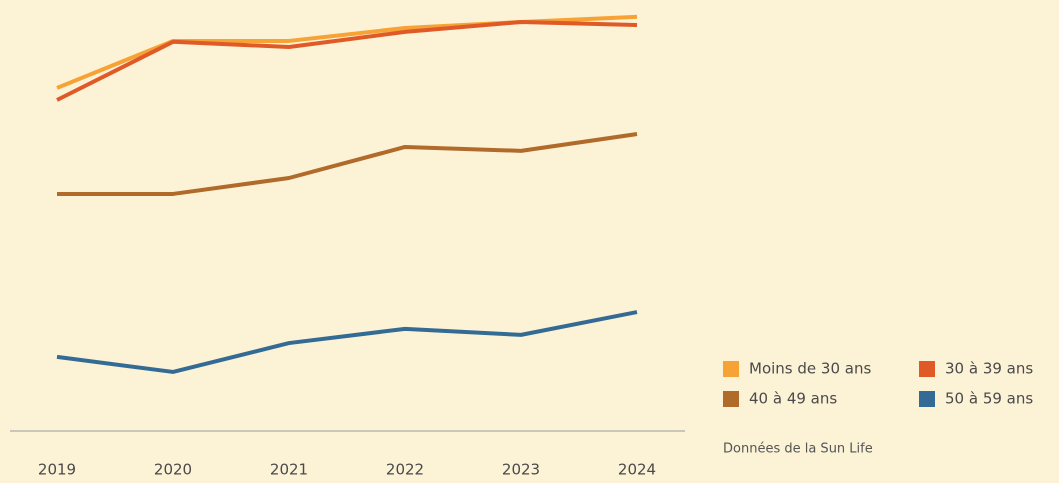 This screenshot has width=1059, height=483. I want to click on source-note: Données de la Sun Life, so click(798, 449).